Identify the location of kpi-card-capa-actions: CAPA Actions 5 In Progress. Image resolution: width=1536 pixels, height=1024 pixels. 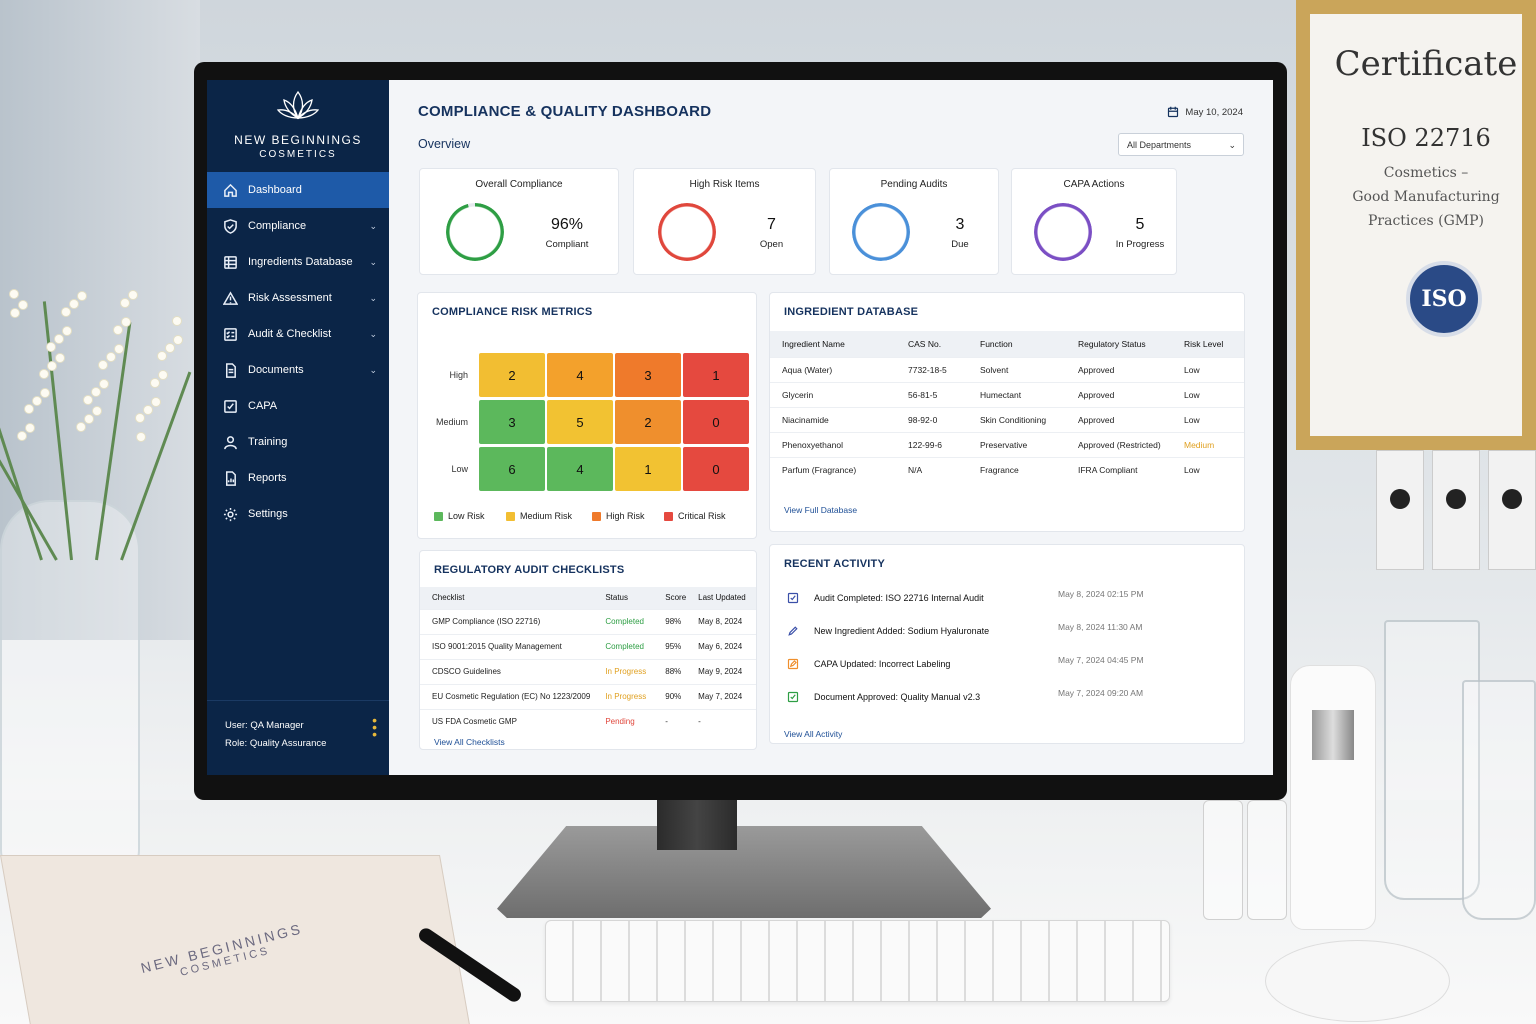
(1094, 221).